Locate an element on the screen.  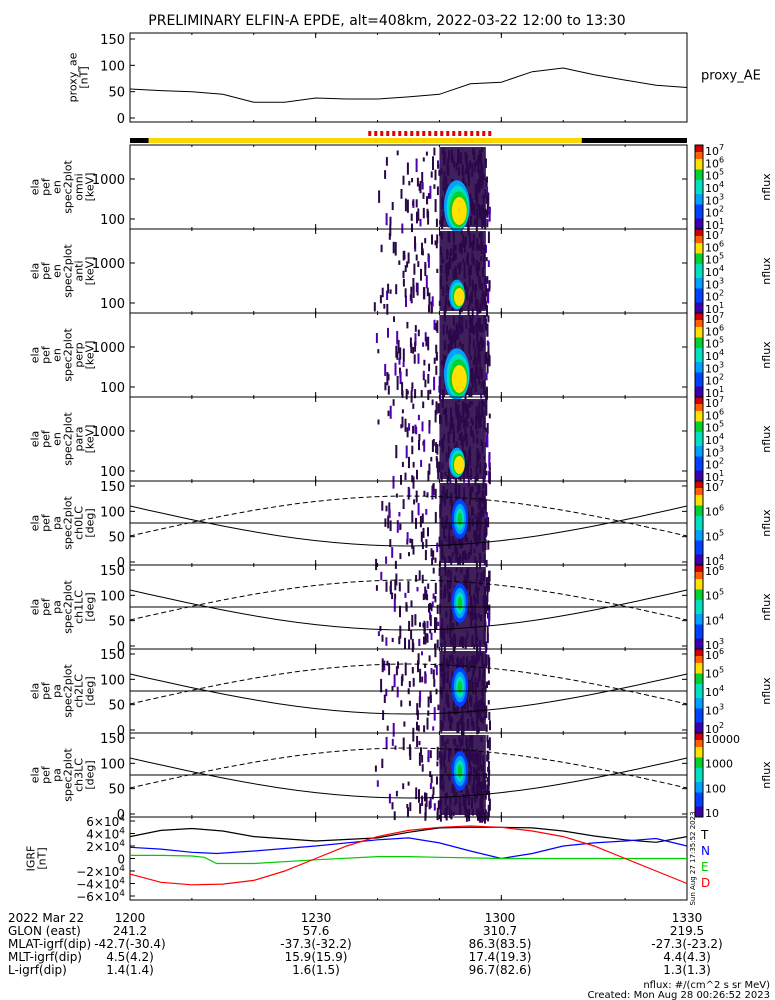
footer-row-label: MLT-igrf(dip) is located at coordinates (45, 957).